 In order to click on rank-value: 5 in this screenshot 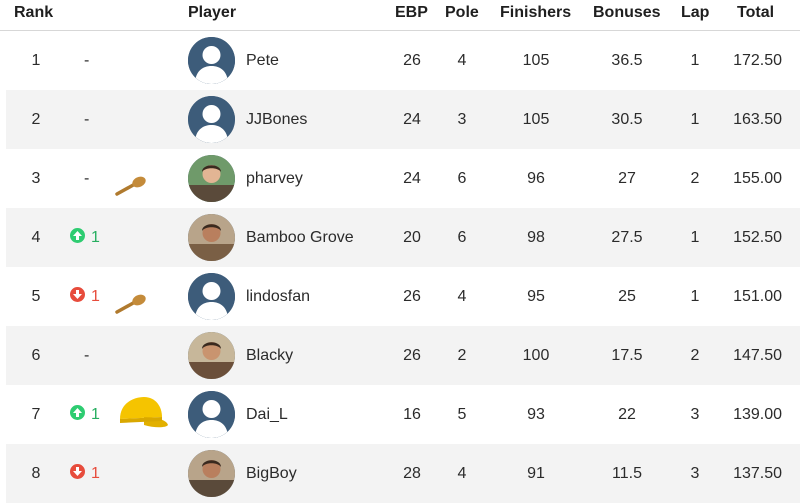, I will do `click(36, 296)`.